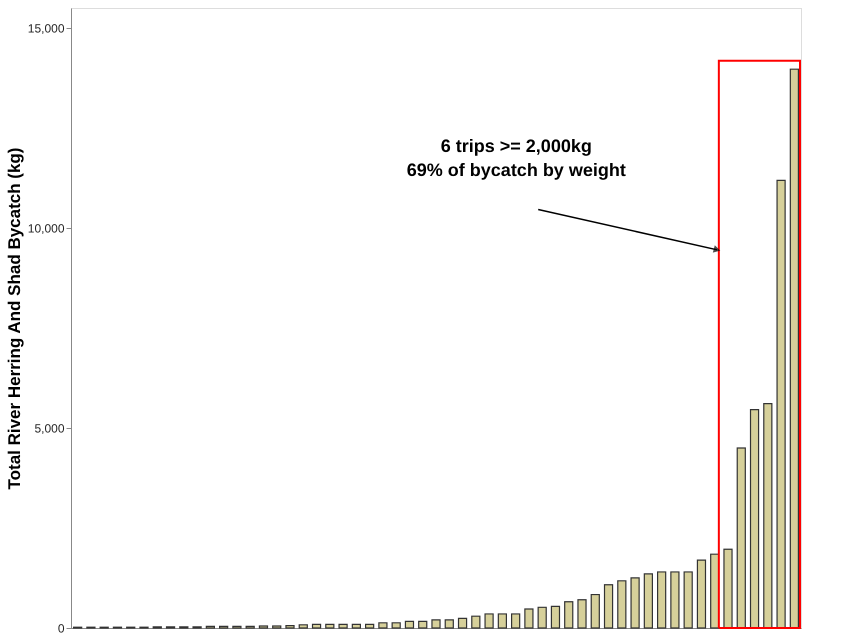 The height and width of the screenshot is (643, 841). I want to click on y-tick-label: 5,000, so click(49, 429).